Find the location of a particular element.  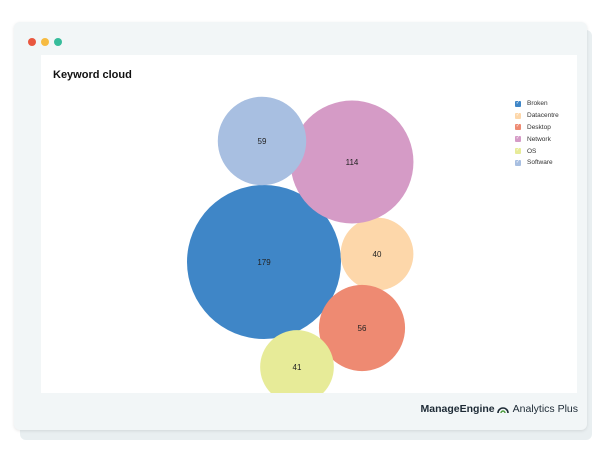

legend-label: Datacentre is located at coordinates (543, 116).